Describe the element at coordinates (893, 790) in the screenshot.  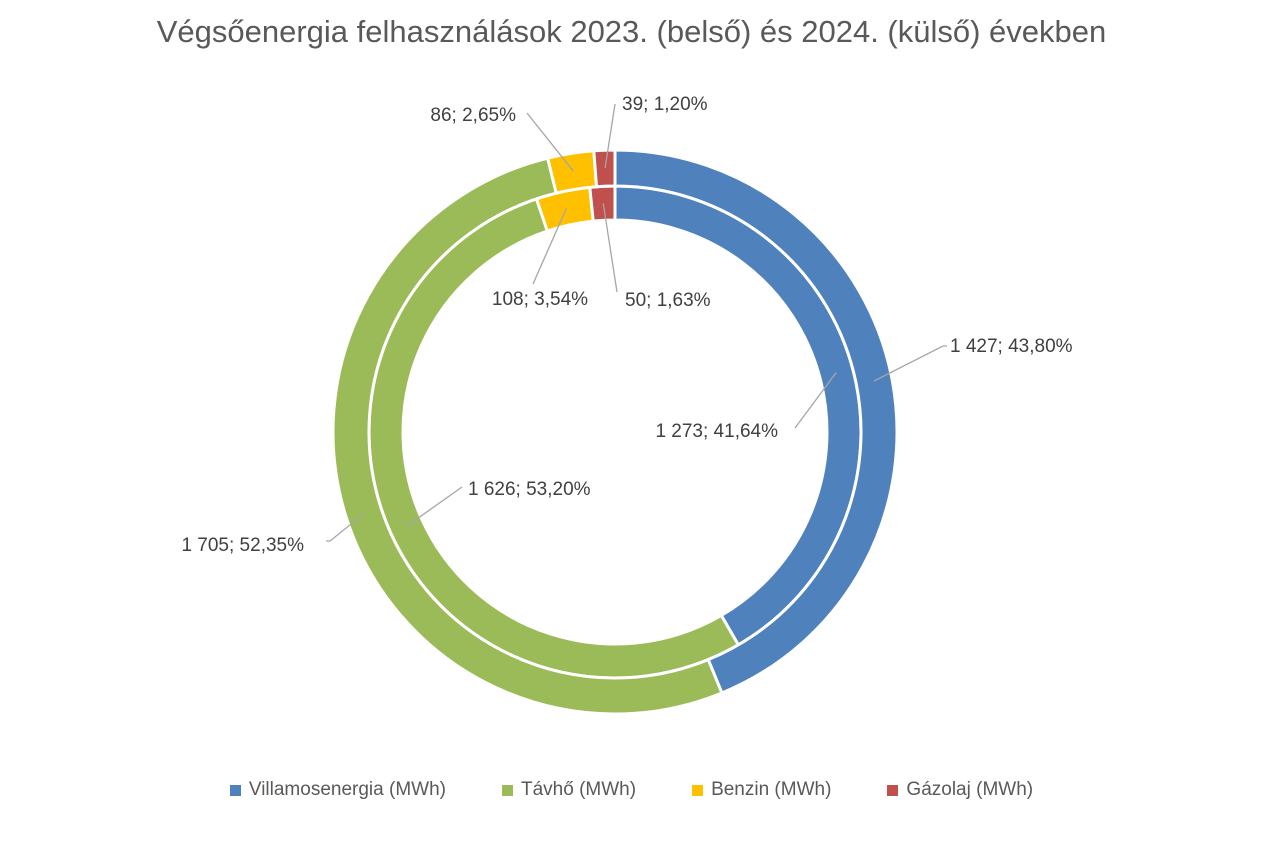
I see `legend-swatch-gazolaj` at that location.